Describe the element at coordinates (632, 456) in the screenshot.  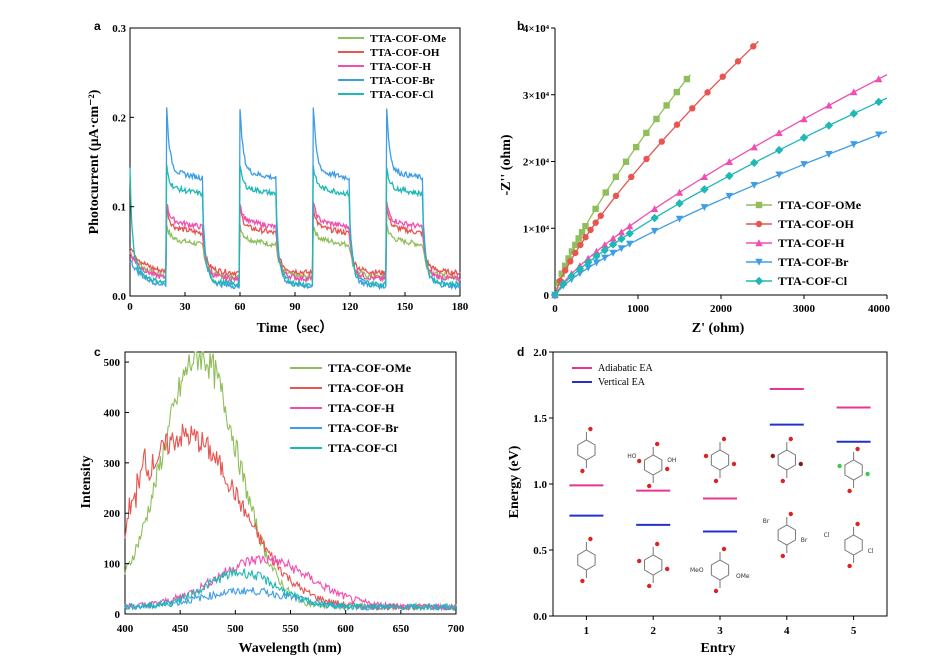
I see `structure-atom-label: HO` at that location.